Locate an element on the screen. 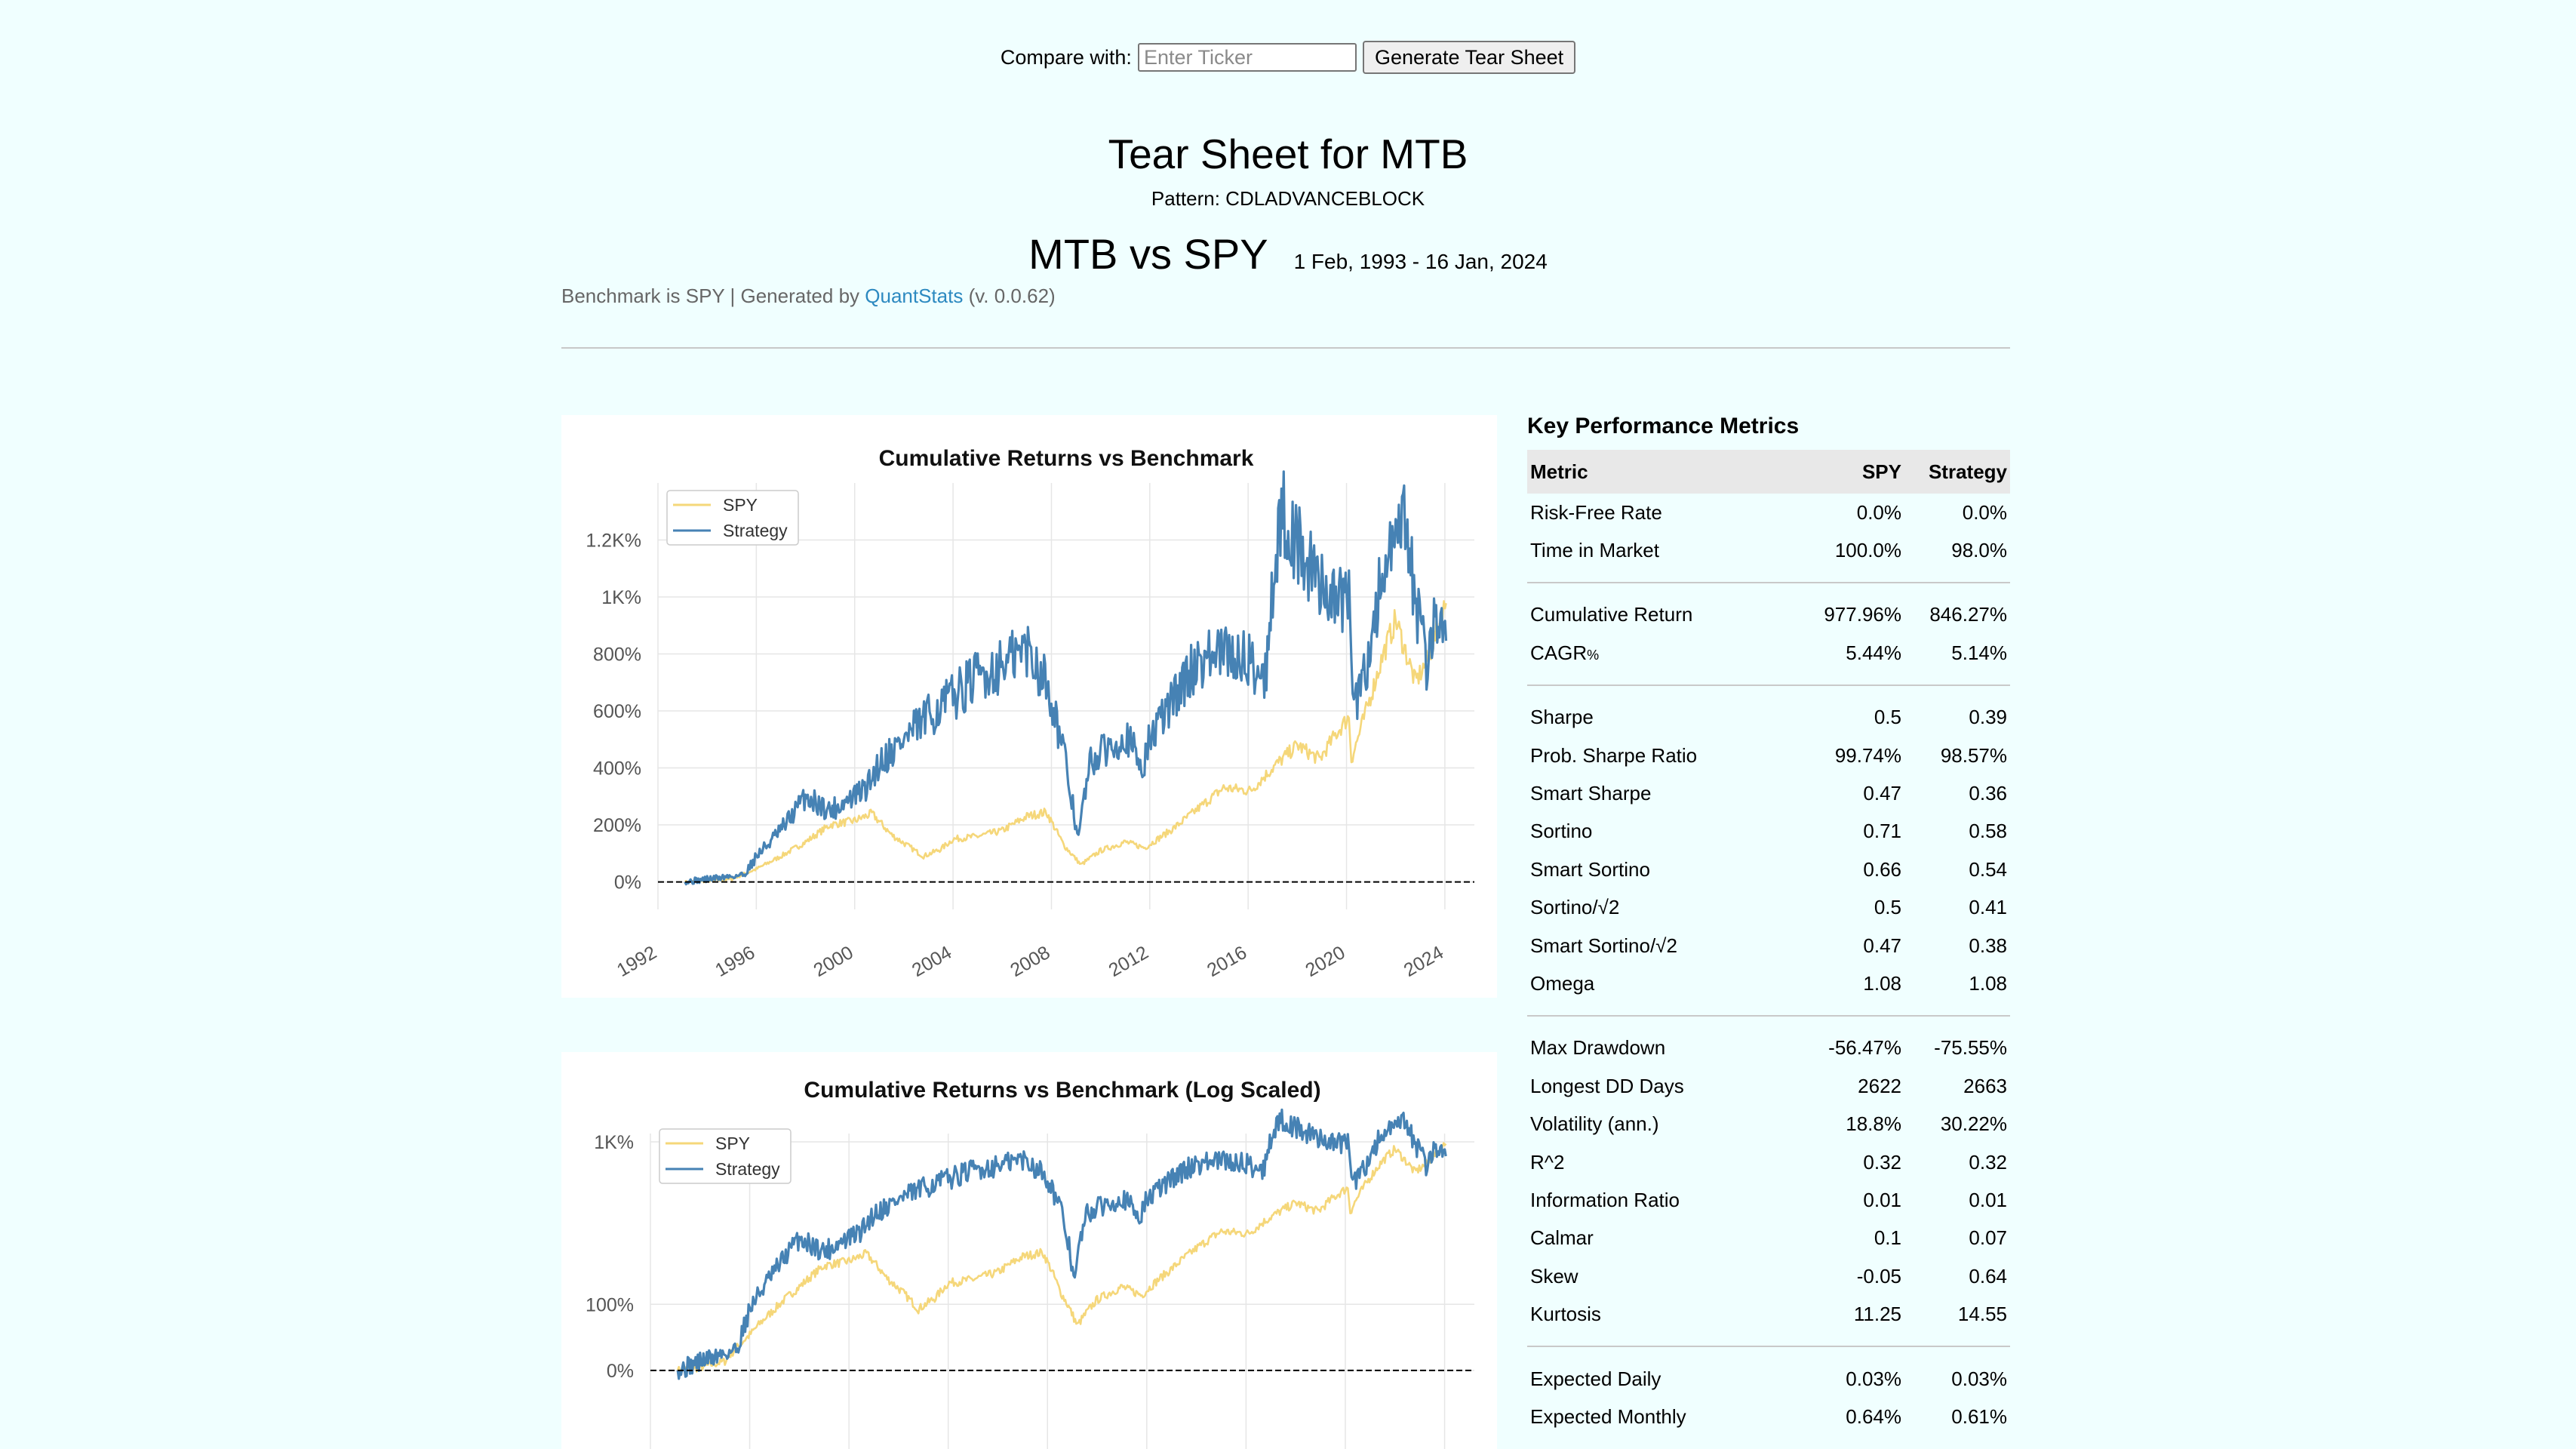 Image resolution: width=2576 pixels, height=1449 pixels. metrics-row: Smart Sortino/√2 0.47 0.38 is located at coordinates (1768, 945).